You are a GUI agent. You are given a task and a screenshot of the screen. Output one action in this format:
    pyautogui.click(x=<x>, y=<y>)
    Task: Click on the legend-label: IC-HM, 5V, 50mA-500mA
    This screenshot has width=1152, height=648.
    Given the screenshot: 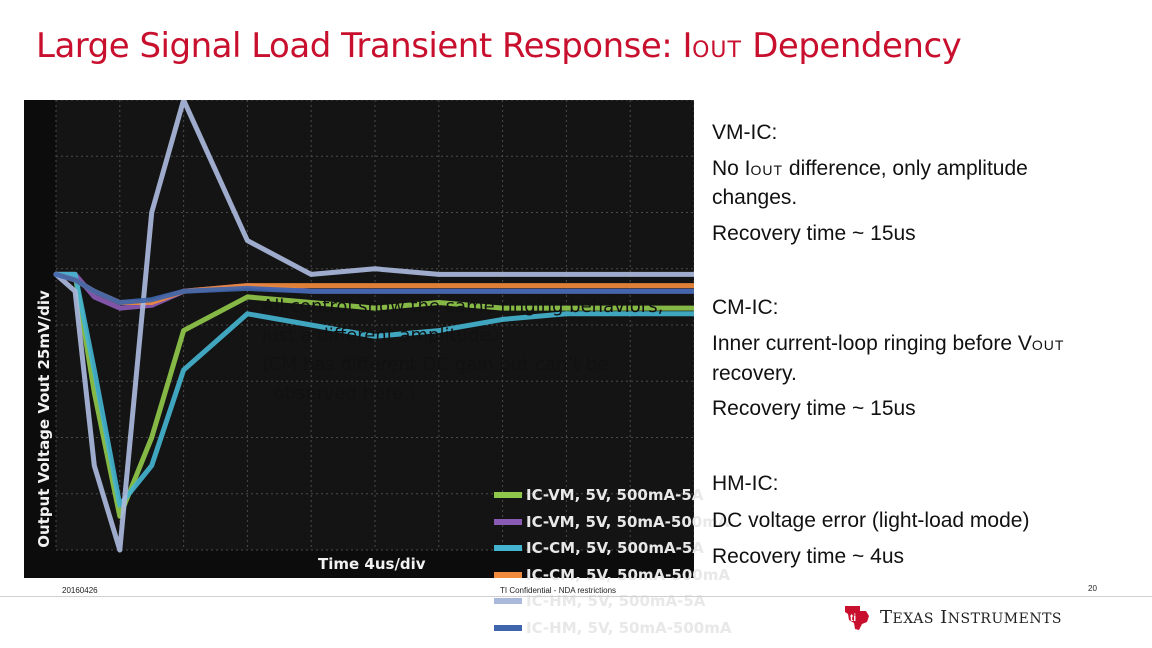 What is the action you would take?
    pyautogui.click(x=629, y=627)
    